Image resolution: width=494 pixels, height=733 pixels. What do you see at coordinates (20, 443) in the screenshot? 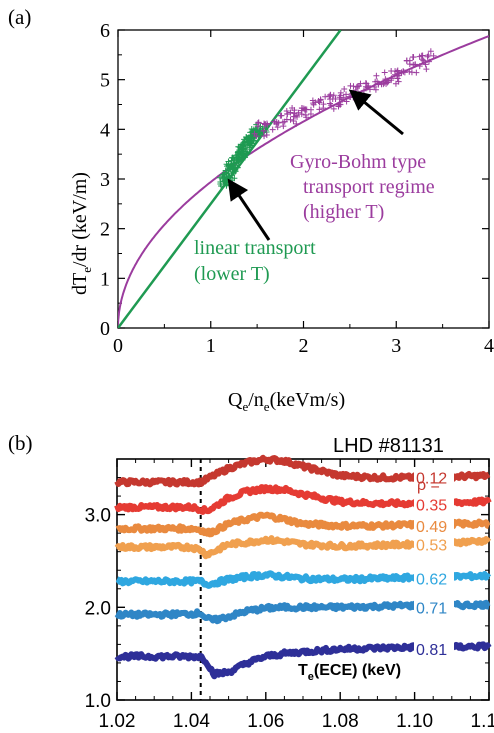
I see `panel-b-label: (b)` at bounding box center [20, 443].